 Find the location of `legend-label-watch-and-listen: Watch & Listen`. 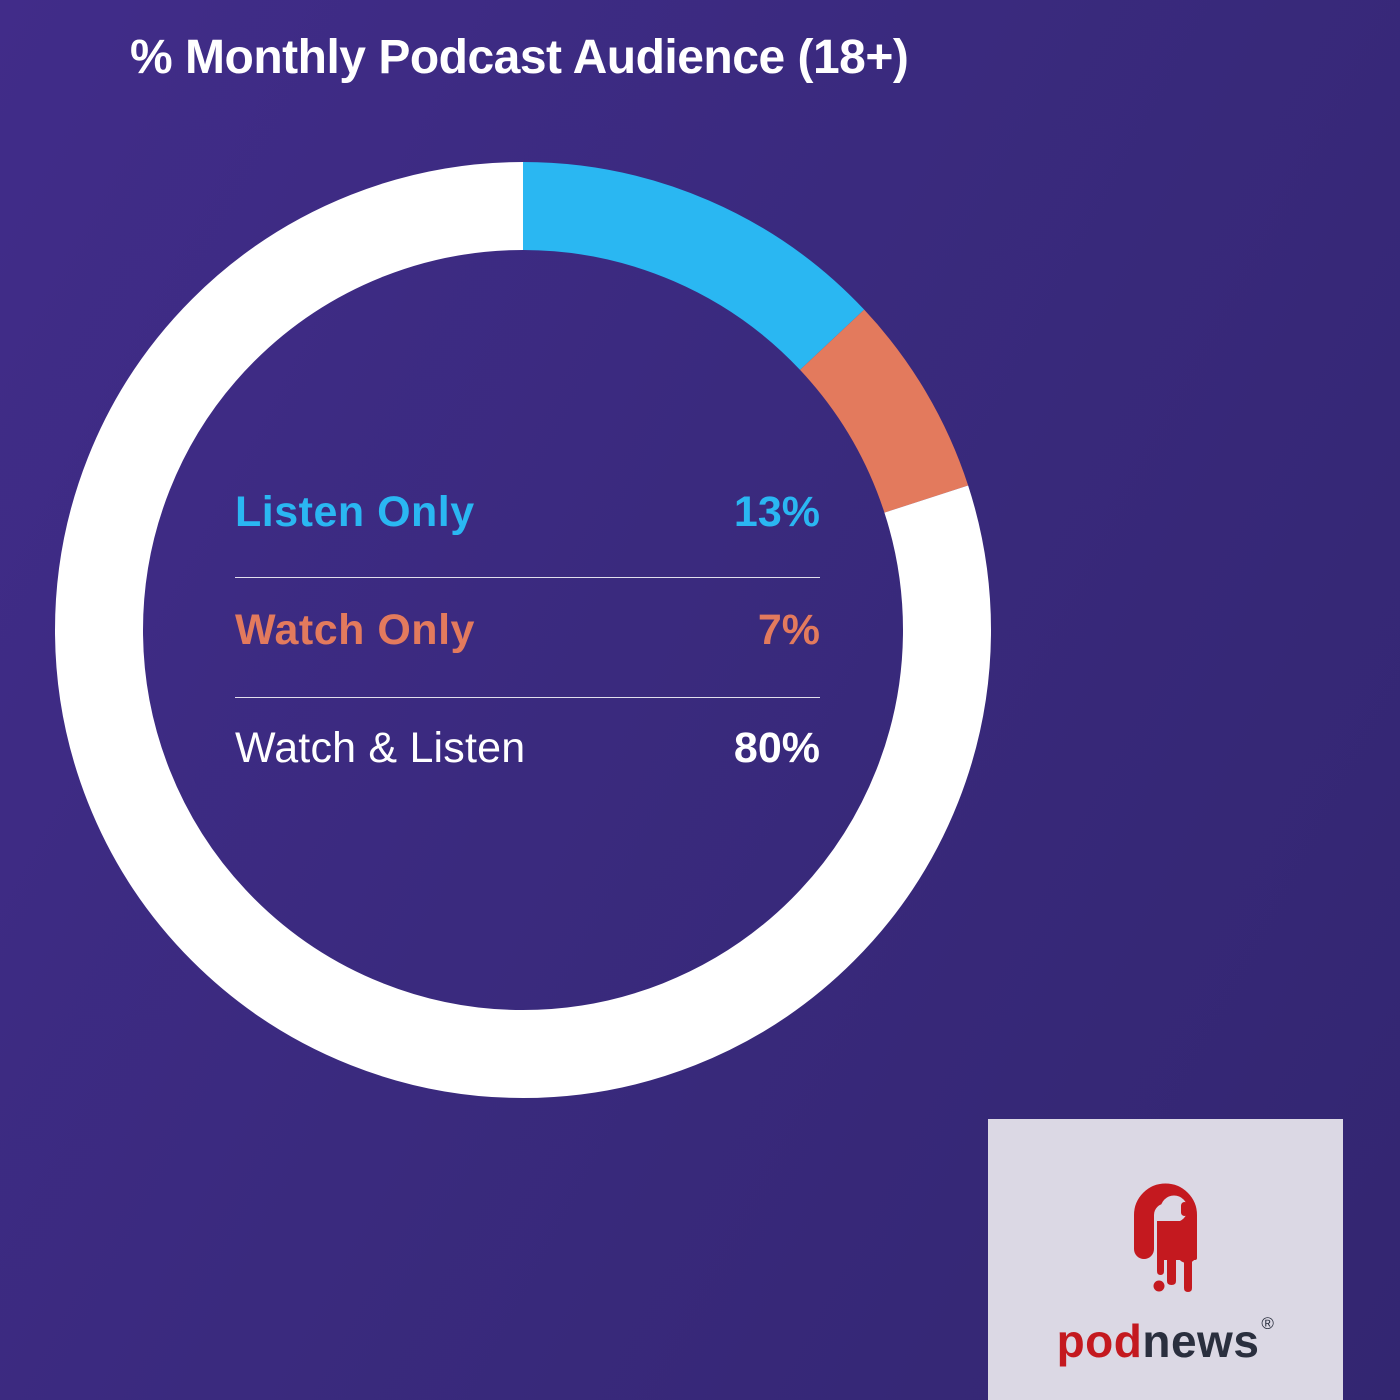

legend-label-watch-and-listen: Watch & Listen is located at coordinates (380, 747).